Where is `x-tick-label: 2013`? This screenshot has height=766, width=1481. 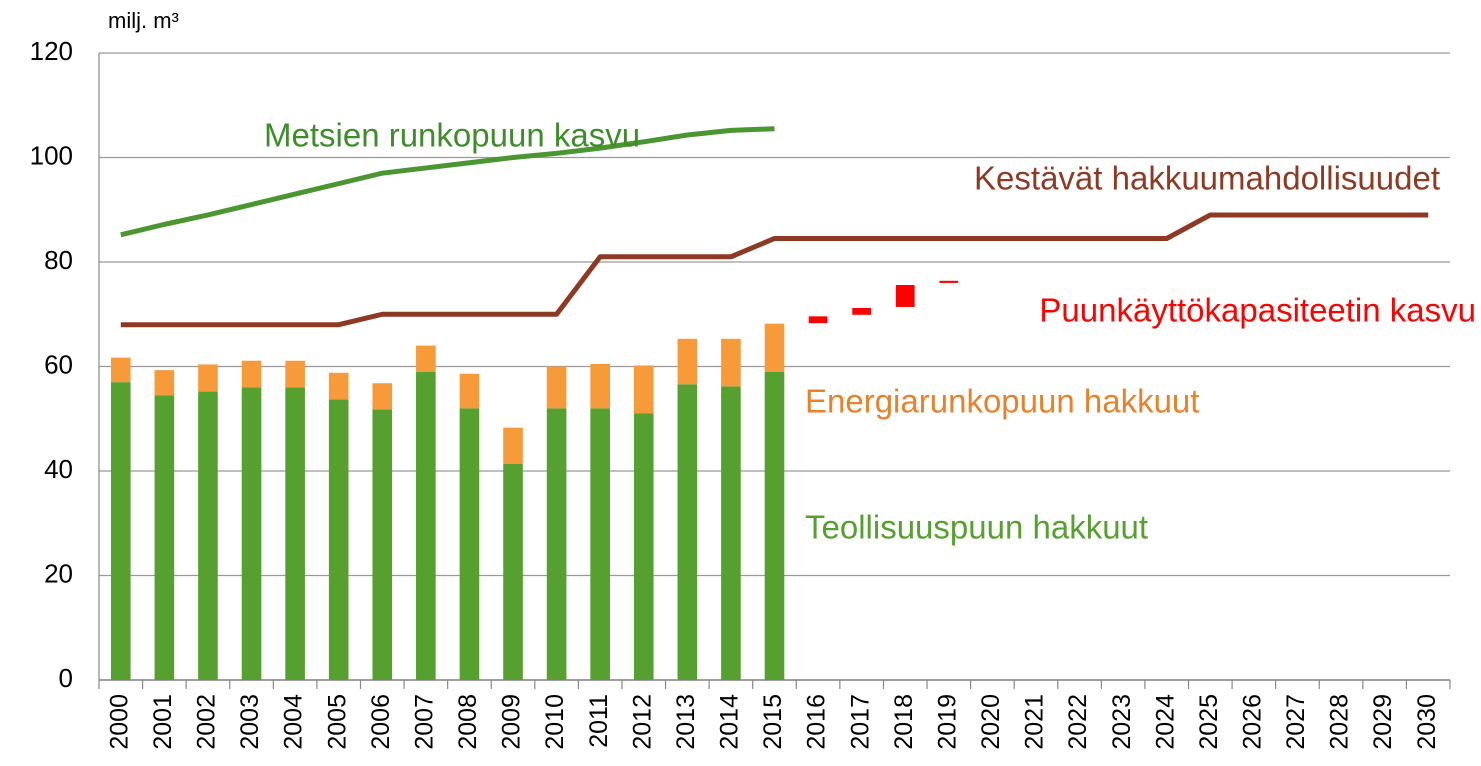 x-tick-label: 2013 is located at coordinates (686, 722).